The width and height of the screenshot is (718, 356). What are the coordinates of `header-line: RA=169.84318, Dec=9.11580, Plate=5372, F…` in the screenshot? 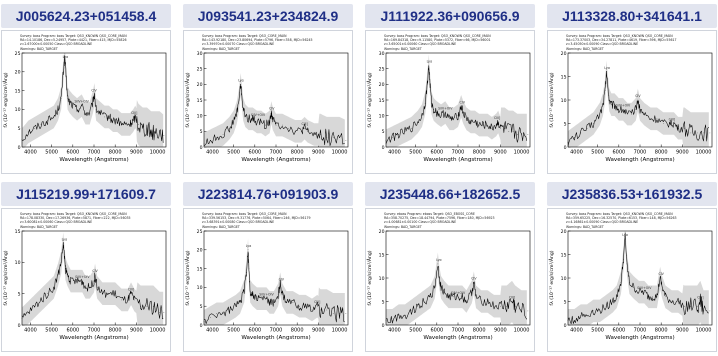 It's located at (437, 40).